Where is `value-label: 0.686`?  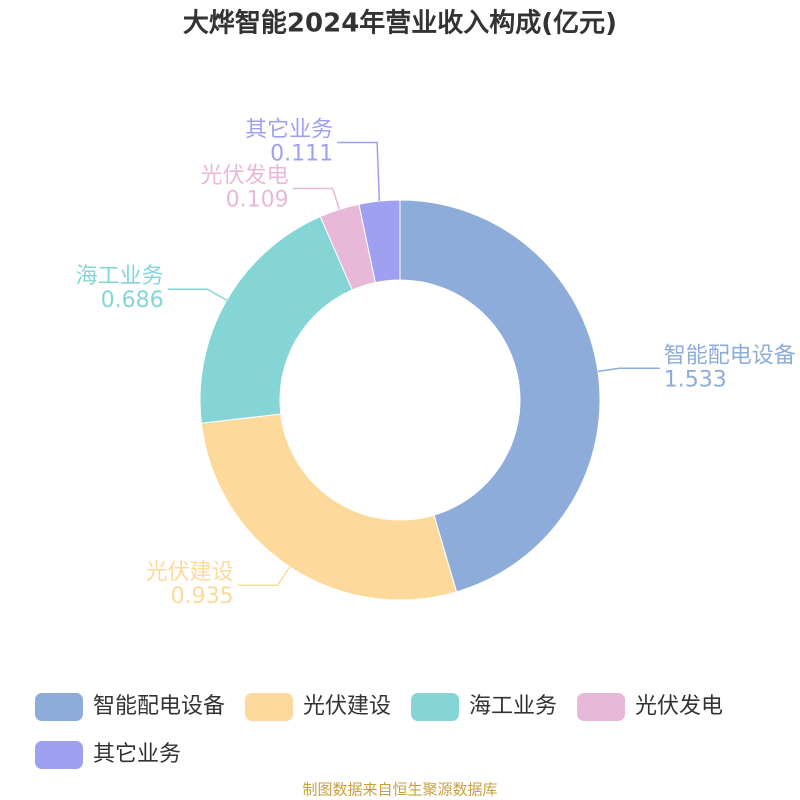
value-label: 0.686 is located at coordinates (132, 300).